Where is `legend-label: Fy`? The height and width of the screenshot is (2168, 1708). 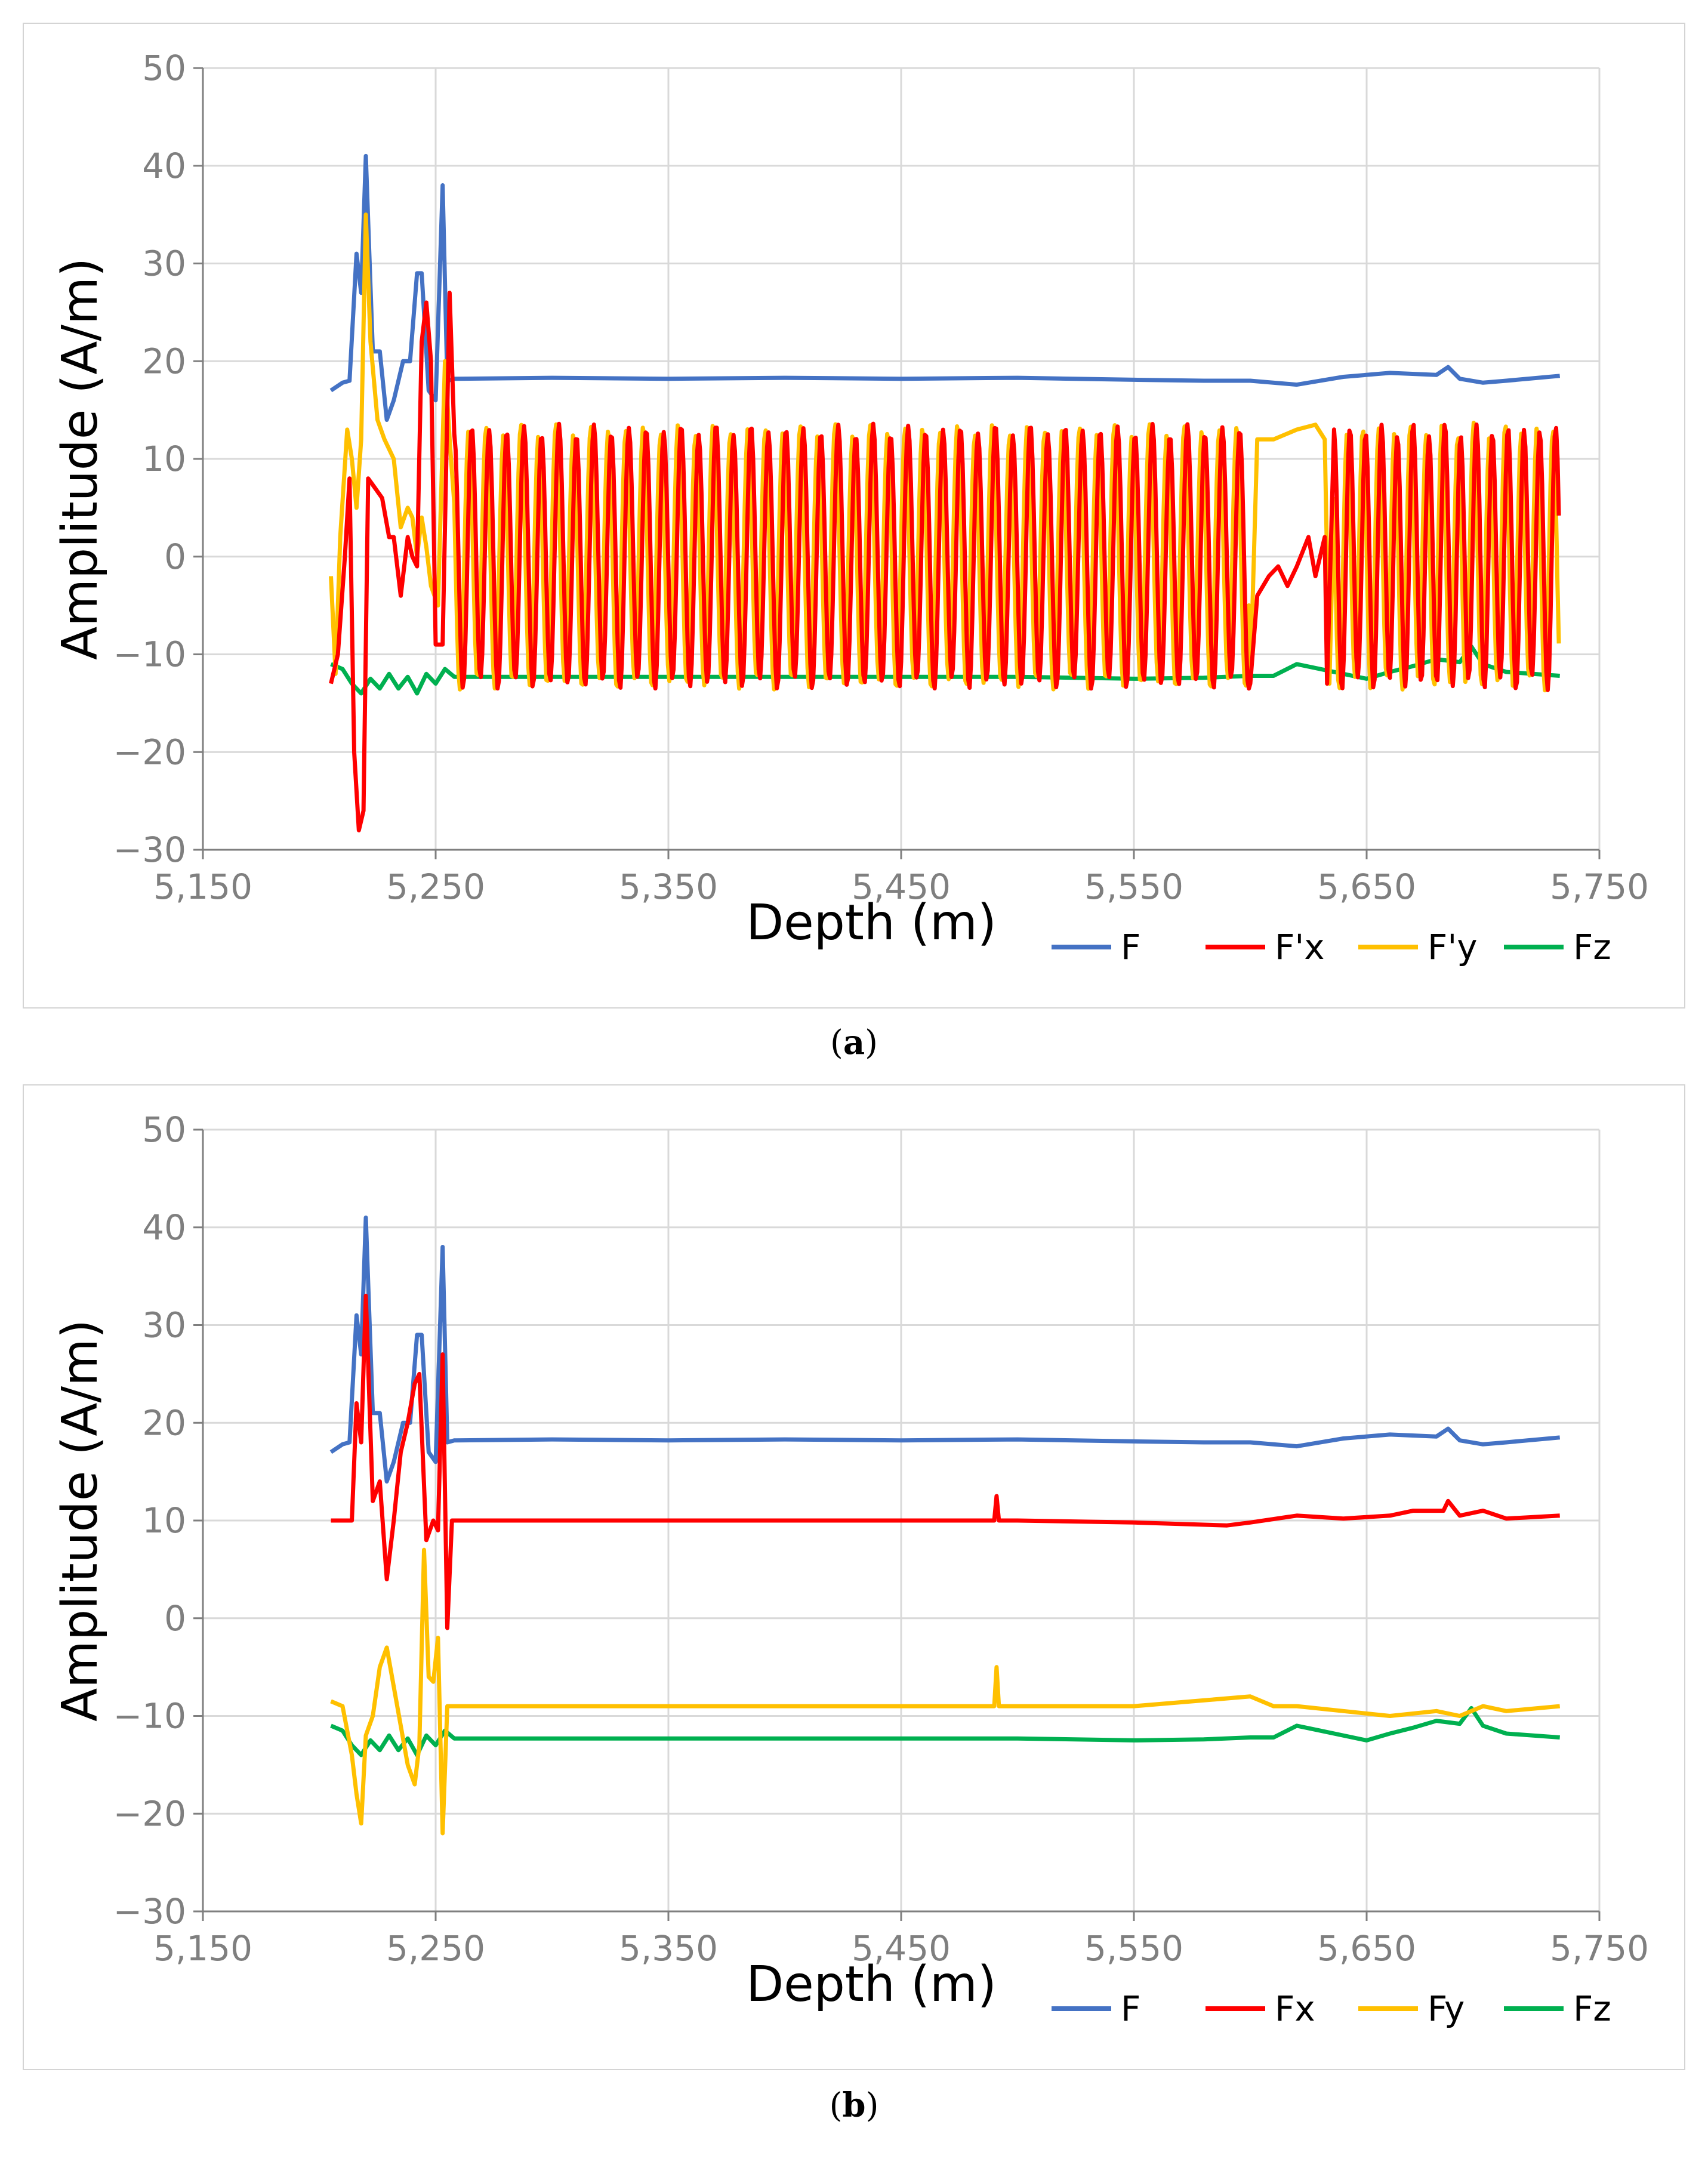 legend-label: Fy is located at coordinates (1447, 2008).